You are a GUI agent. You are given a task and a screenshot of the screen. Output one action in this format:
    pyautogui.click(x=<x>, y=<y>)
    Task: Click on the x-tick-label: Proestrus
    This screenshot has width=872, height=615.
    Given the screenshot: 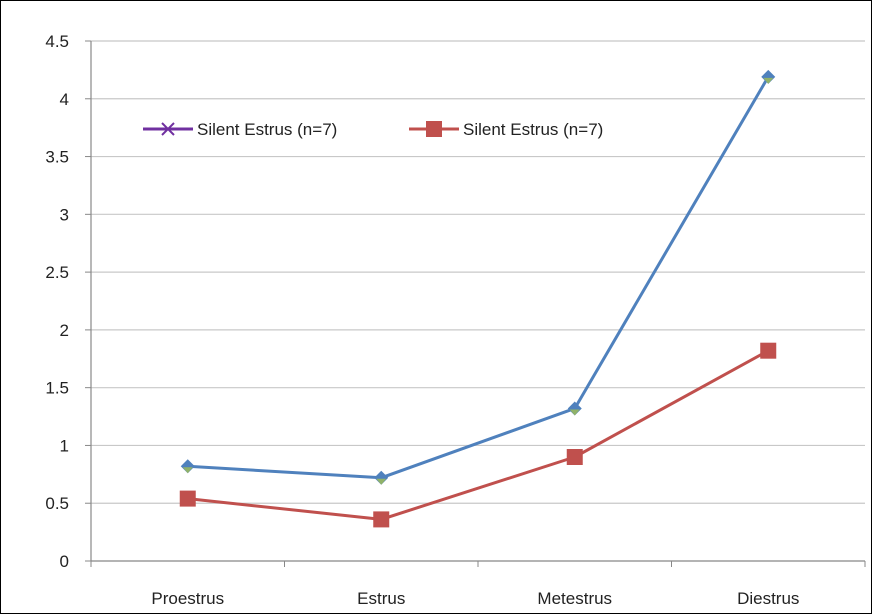 What is the action you would take?
    pyautogui.click(x=187, y=598)
    